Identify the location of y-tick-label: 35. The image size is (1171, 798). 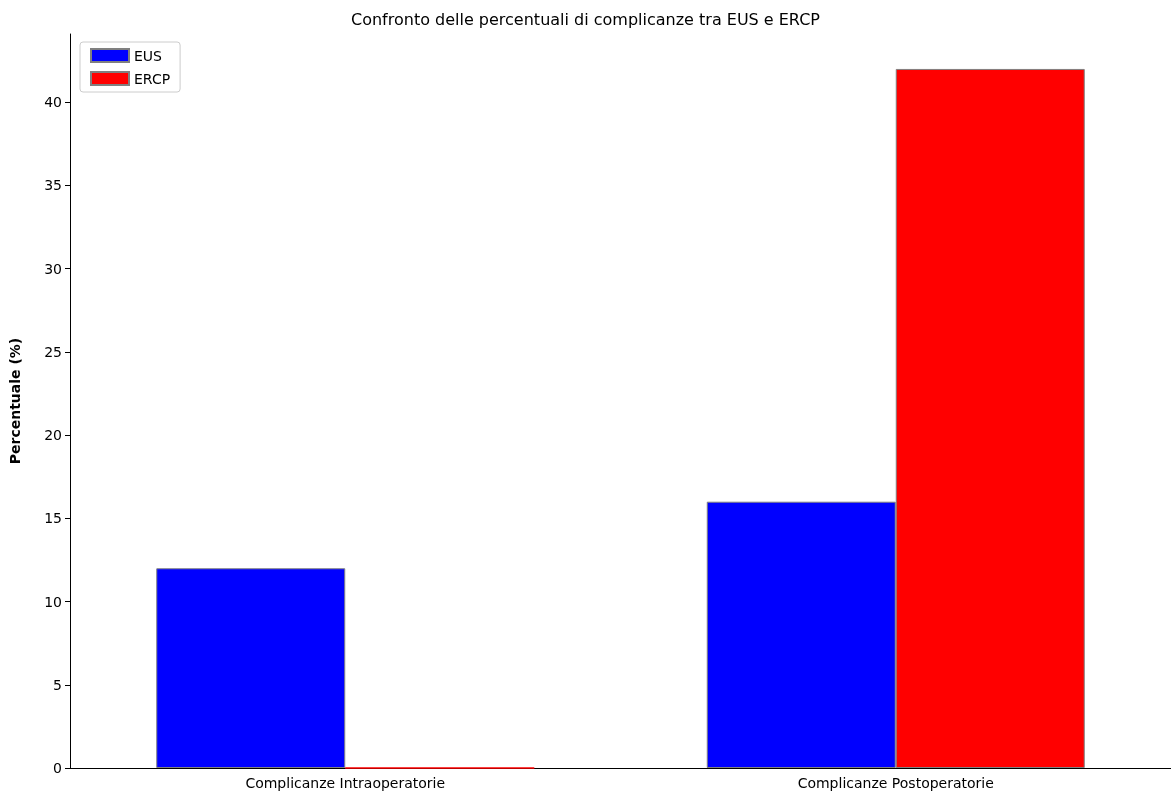
(53, 185).